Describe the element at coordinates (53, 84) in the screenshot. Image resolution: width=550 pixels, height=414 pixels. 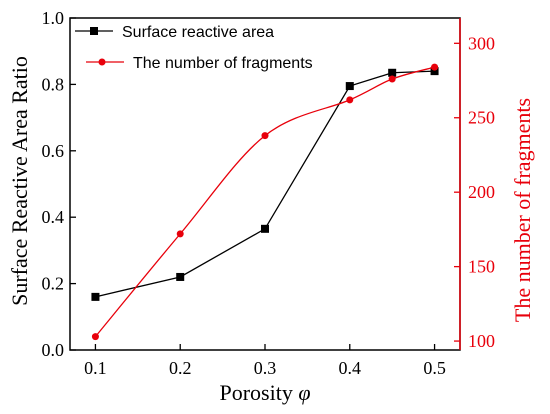
I see `y-left-tick-label: 0.8` at that location.